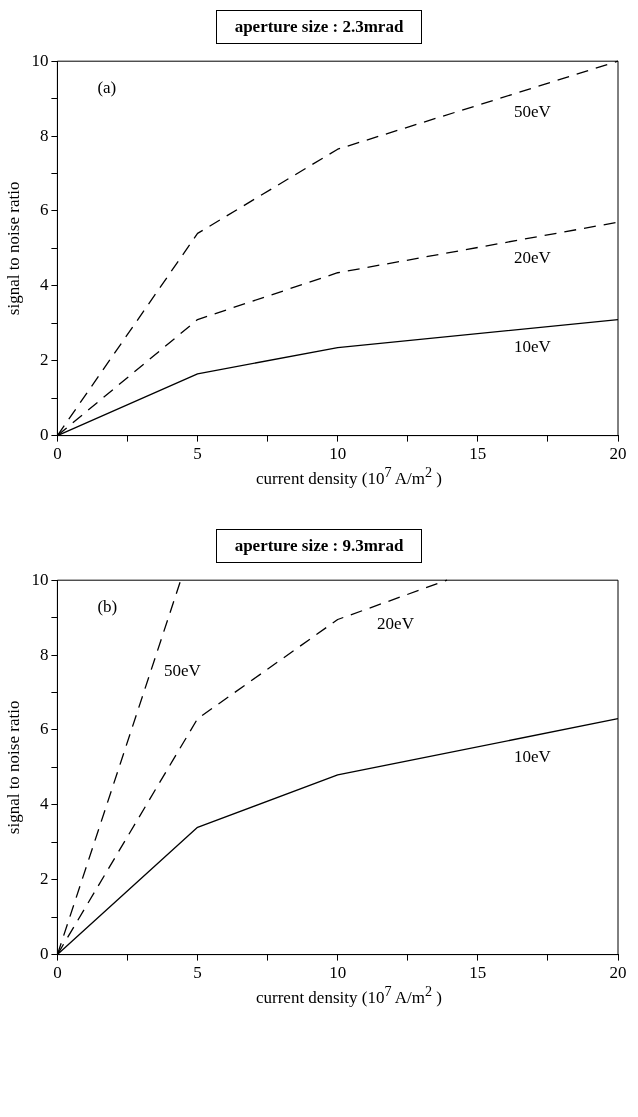 This screenshot has width=638, height=1117. I want to click on chart-title: aperture size : 2.3mrad, so click(319, 27).